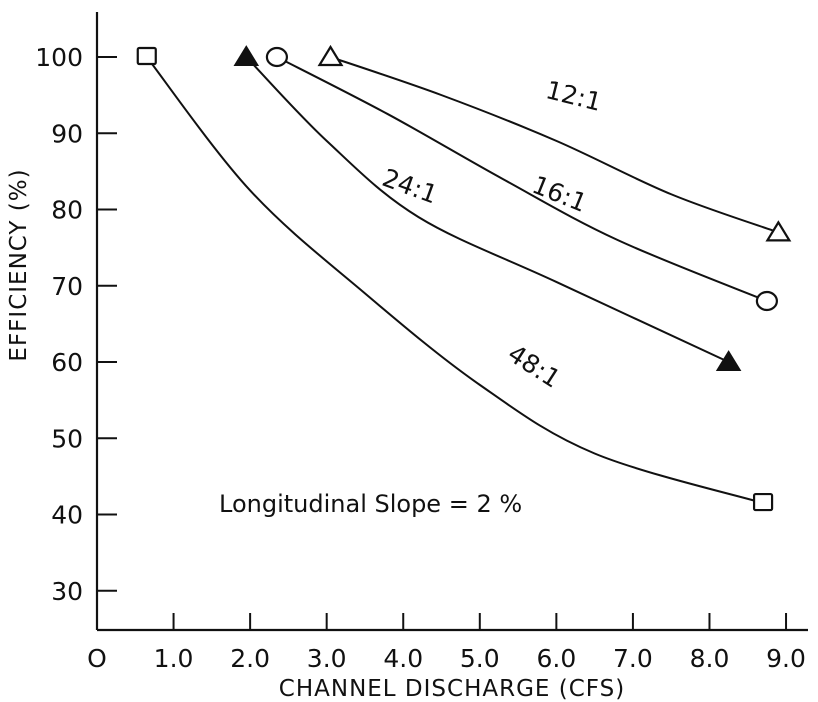  Describe the element at coordinates (446, 643) in the screenshot. I see `x-ticks: O 1.0 2.0 3.0 4.0 5.0 6.0 7.0 8.0 9.0` at that location.